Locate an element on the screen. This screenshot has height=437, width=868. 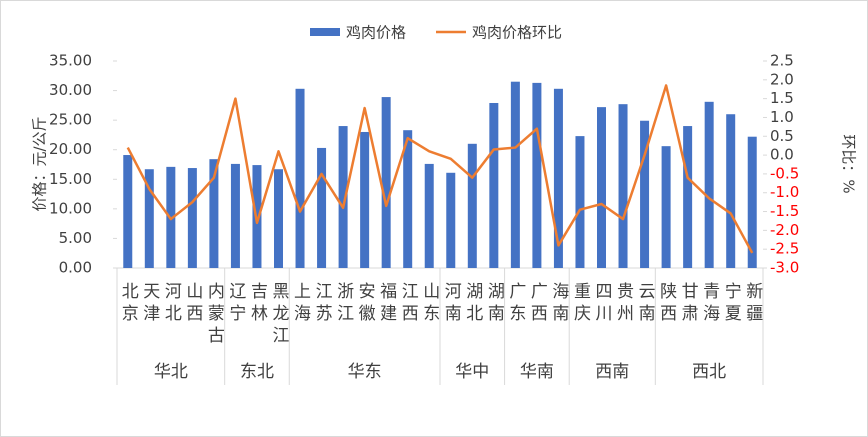
legend-label: 鸡肉价格环比 is located at coordinates (517, 33).